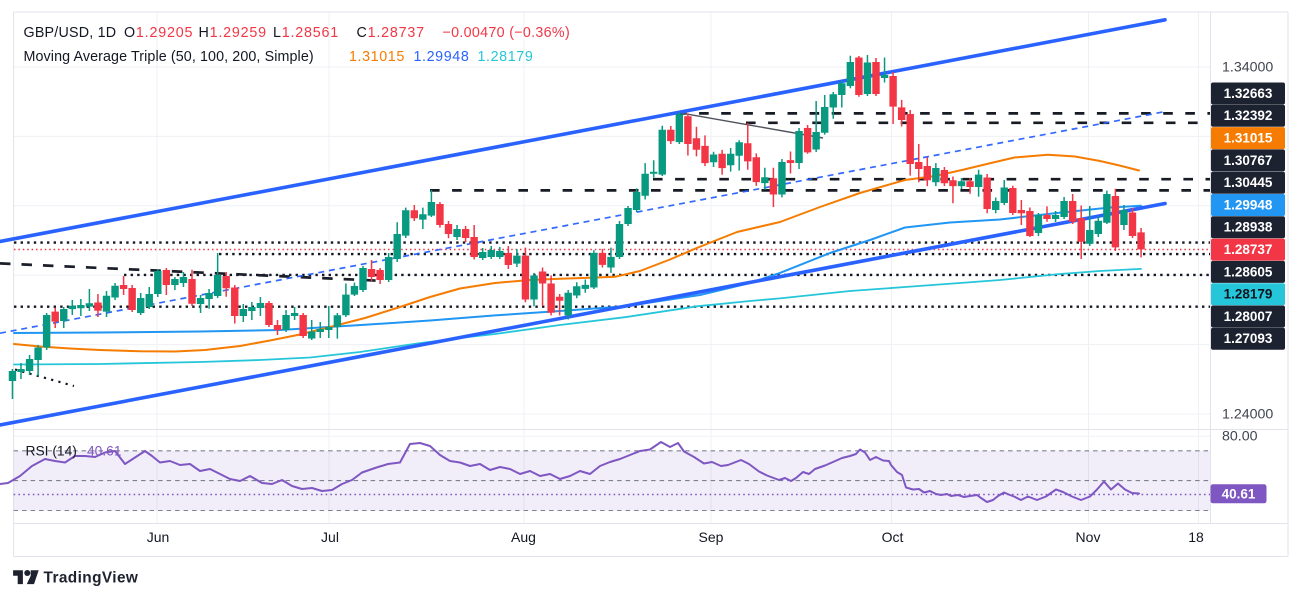 This screenshot has width=1301, height=606. What do you see at coordinates (1248, 160) in the screenshot?
I see `svg-text: 1.30767` at bounding box center [1248, 160].